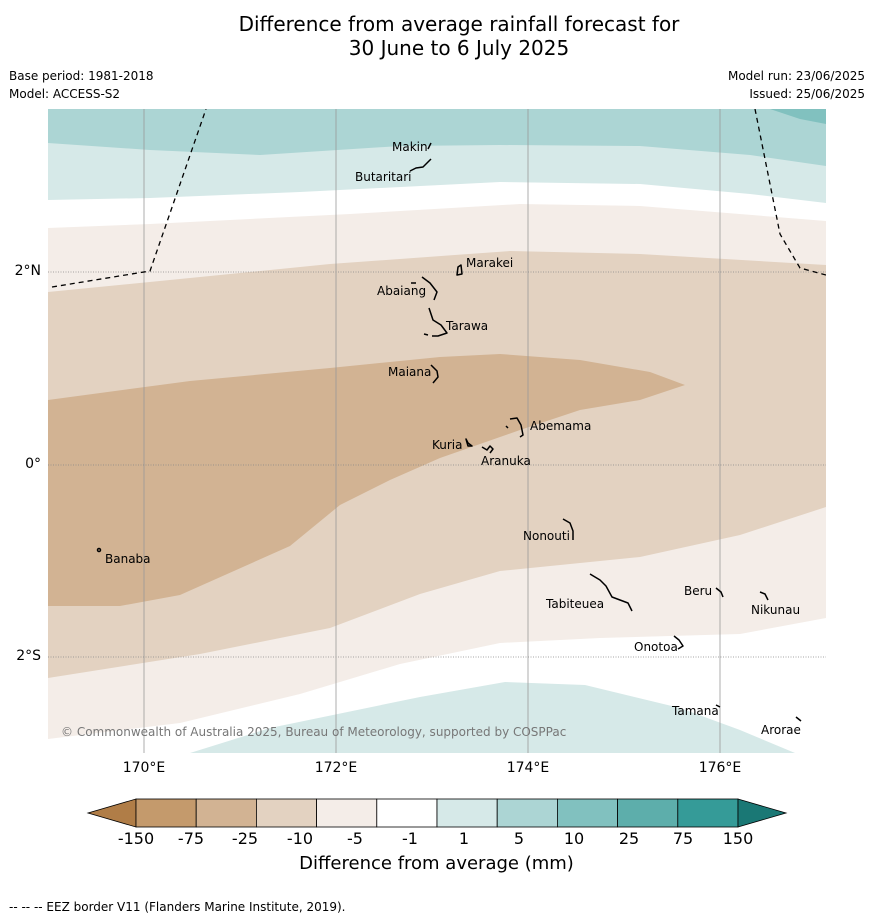 The height and width of the screenshot is (919, 873). I want to click on colorbar-tick-label: -1, so click(410, 838).